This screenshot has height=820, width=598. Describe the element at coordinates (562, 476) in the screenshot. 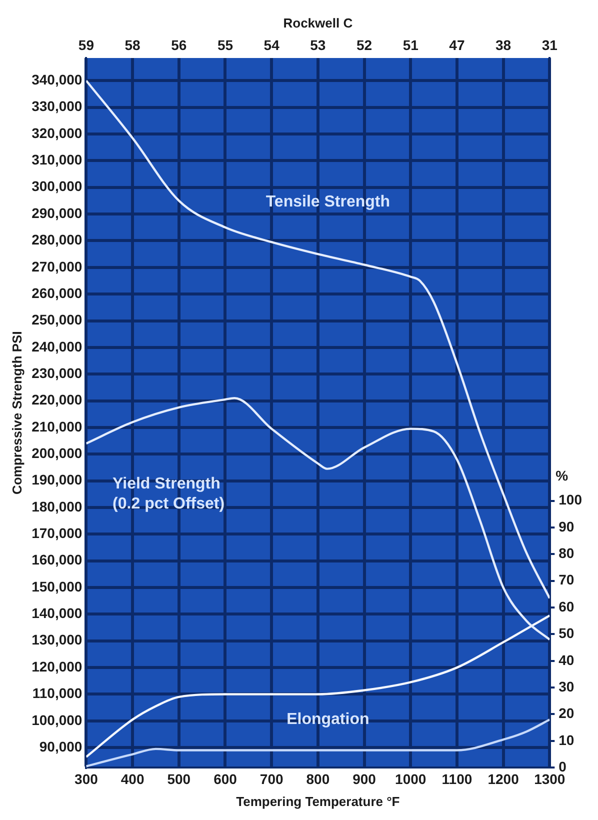

I see `y2-axis-title: %` at that location.